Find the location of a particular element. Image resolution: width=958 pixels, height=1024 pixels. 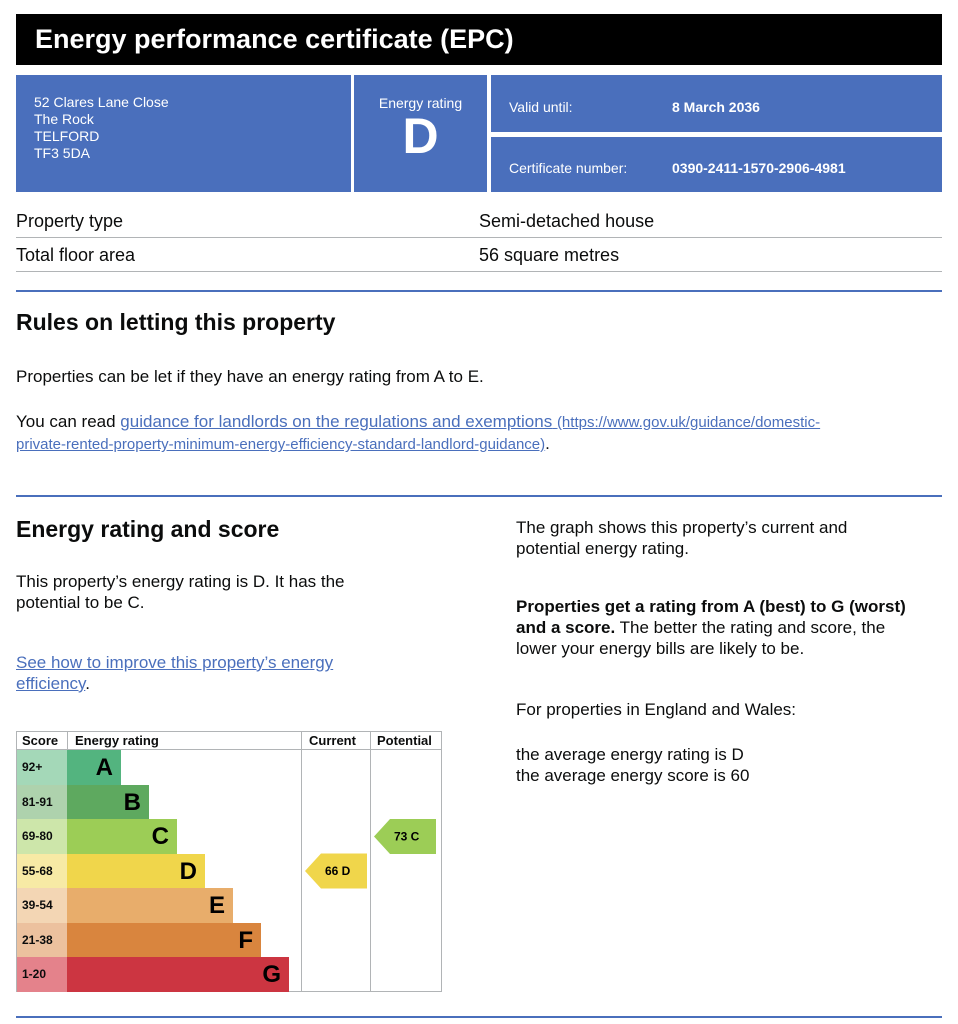

valid-until-label: Valid until: is located at coordinates (541, 107).